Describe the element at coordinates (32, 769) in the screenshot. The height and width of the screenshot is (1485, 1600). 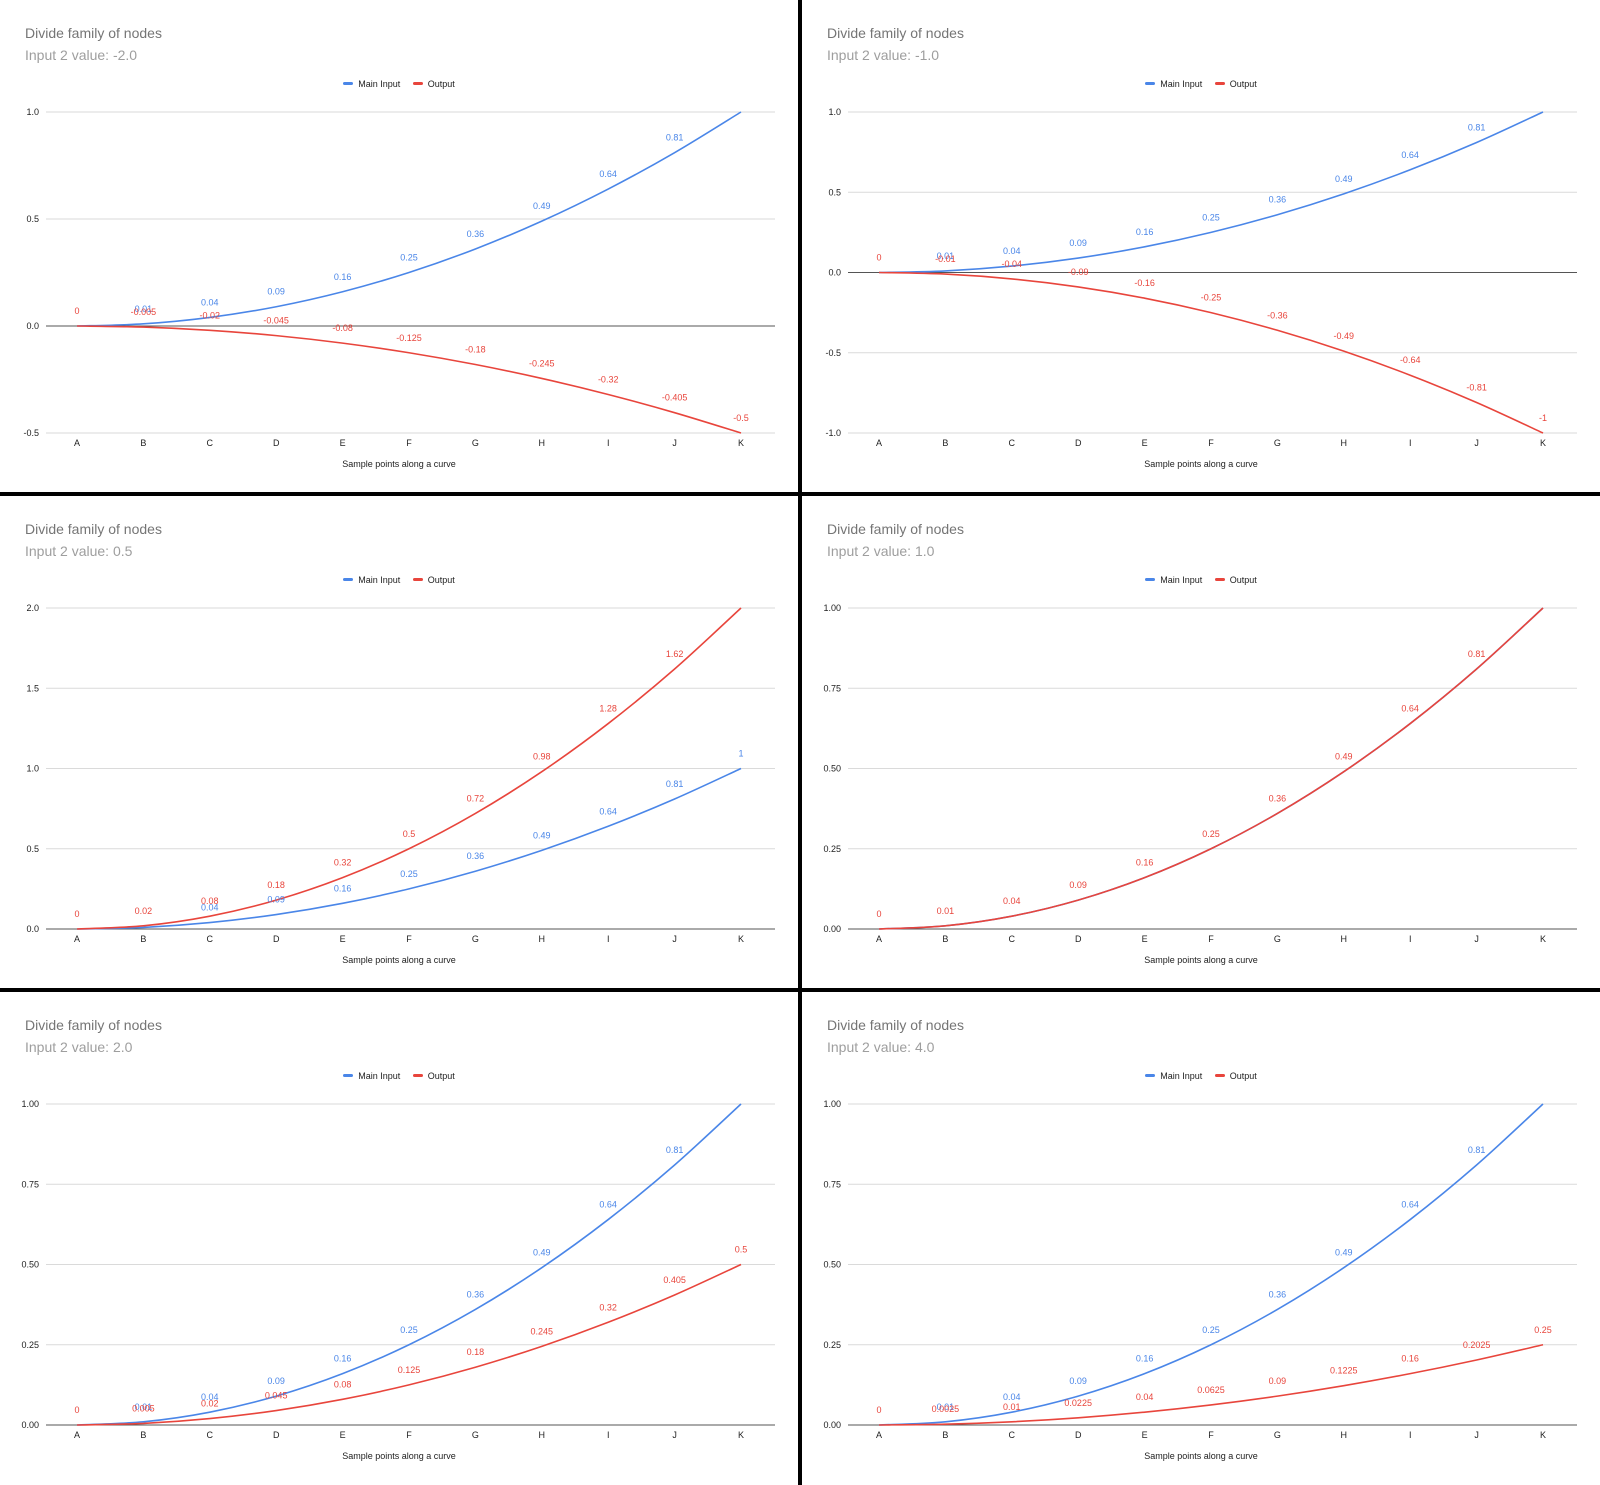
I see `y-tick-label: 1.0` at that location.